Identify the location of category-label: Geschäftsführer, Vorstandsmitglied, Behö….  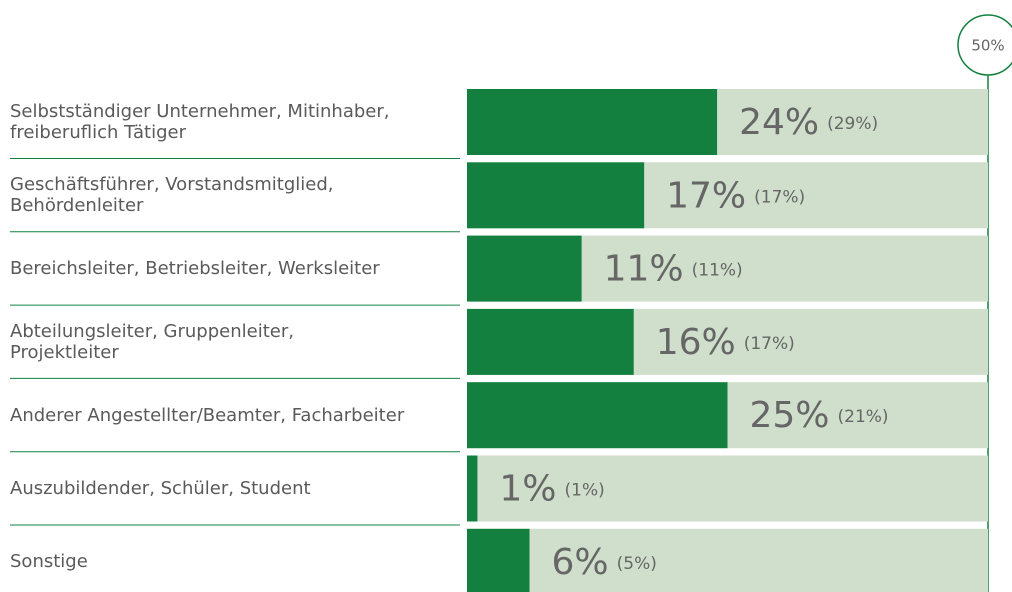
(172, 195).